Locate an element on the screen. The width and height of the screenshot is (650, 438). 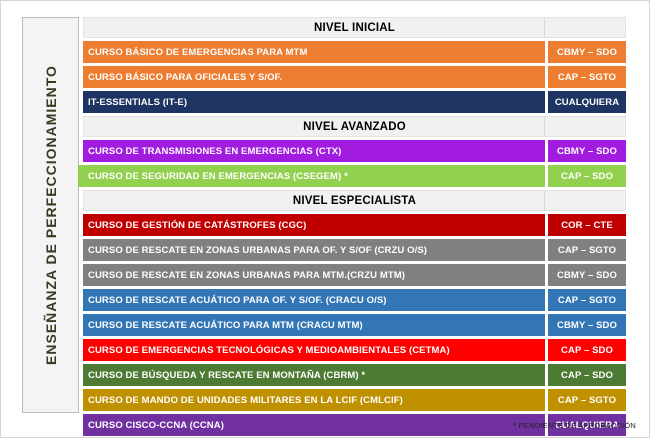
grade-range-cell: COR – CTE is located at coordinates (587, 225).